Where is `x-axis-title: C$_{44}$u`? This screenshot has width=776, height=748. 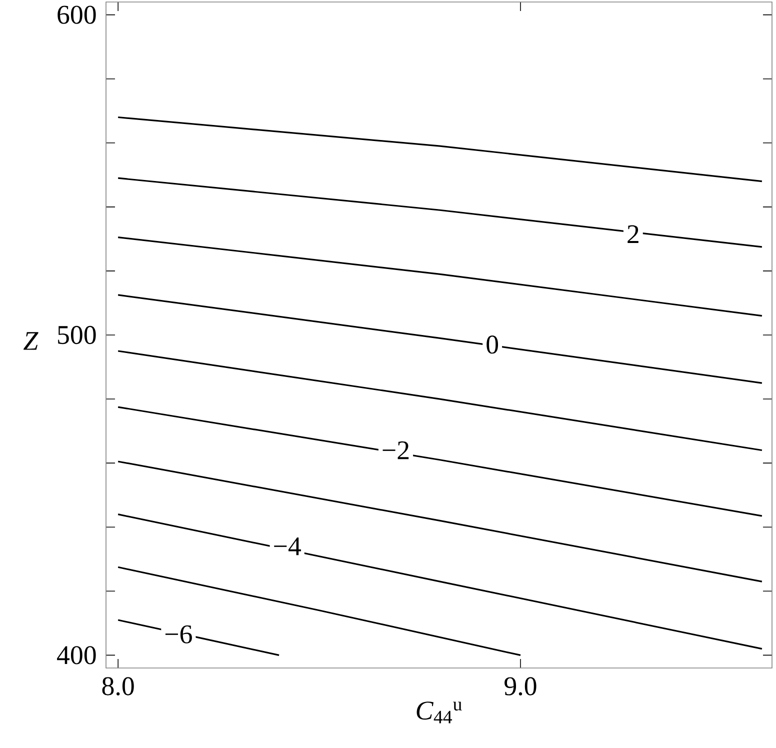
x-axis-title: C$_{44}$u is located at coordinates (439, 713).